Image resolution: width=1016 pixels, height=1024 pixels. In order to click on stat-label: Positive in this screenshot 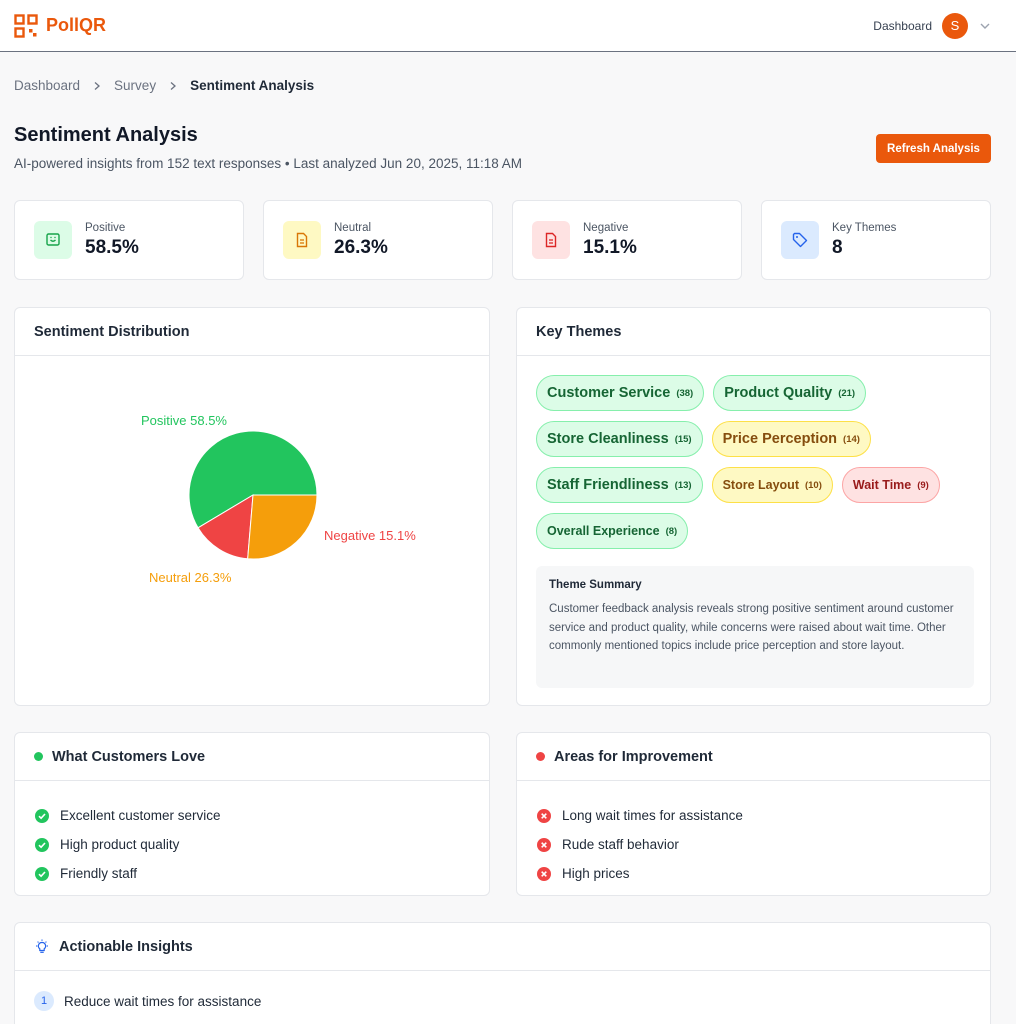, I will do `click(105, 227)`.